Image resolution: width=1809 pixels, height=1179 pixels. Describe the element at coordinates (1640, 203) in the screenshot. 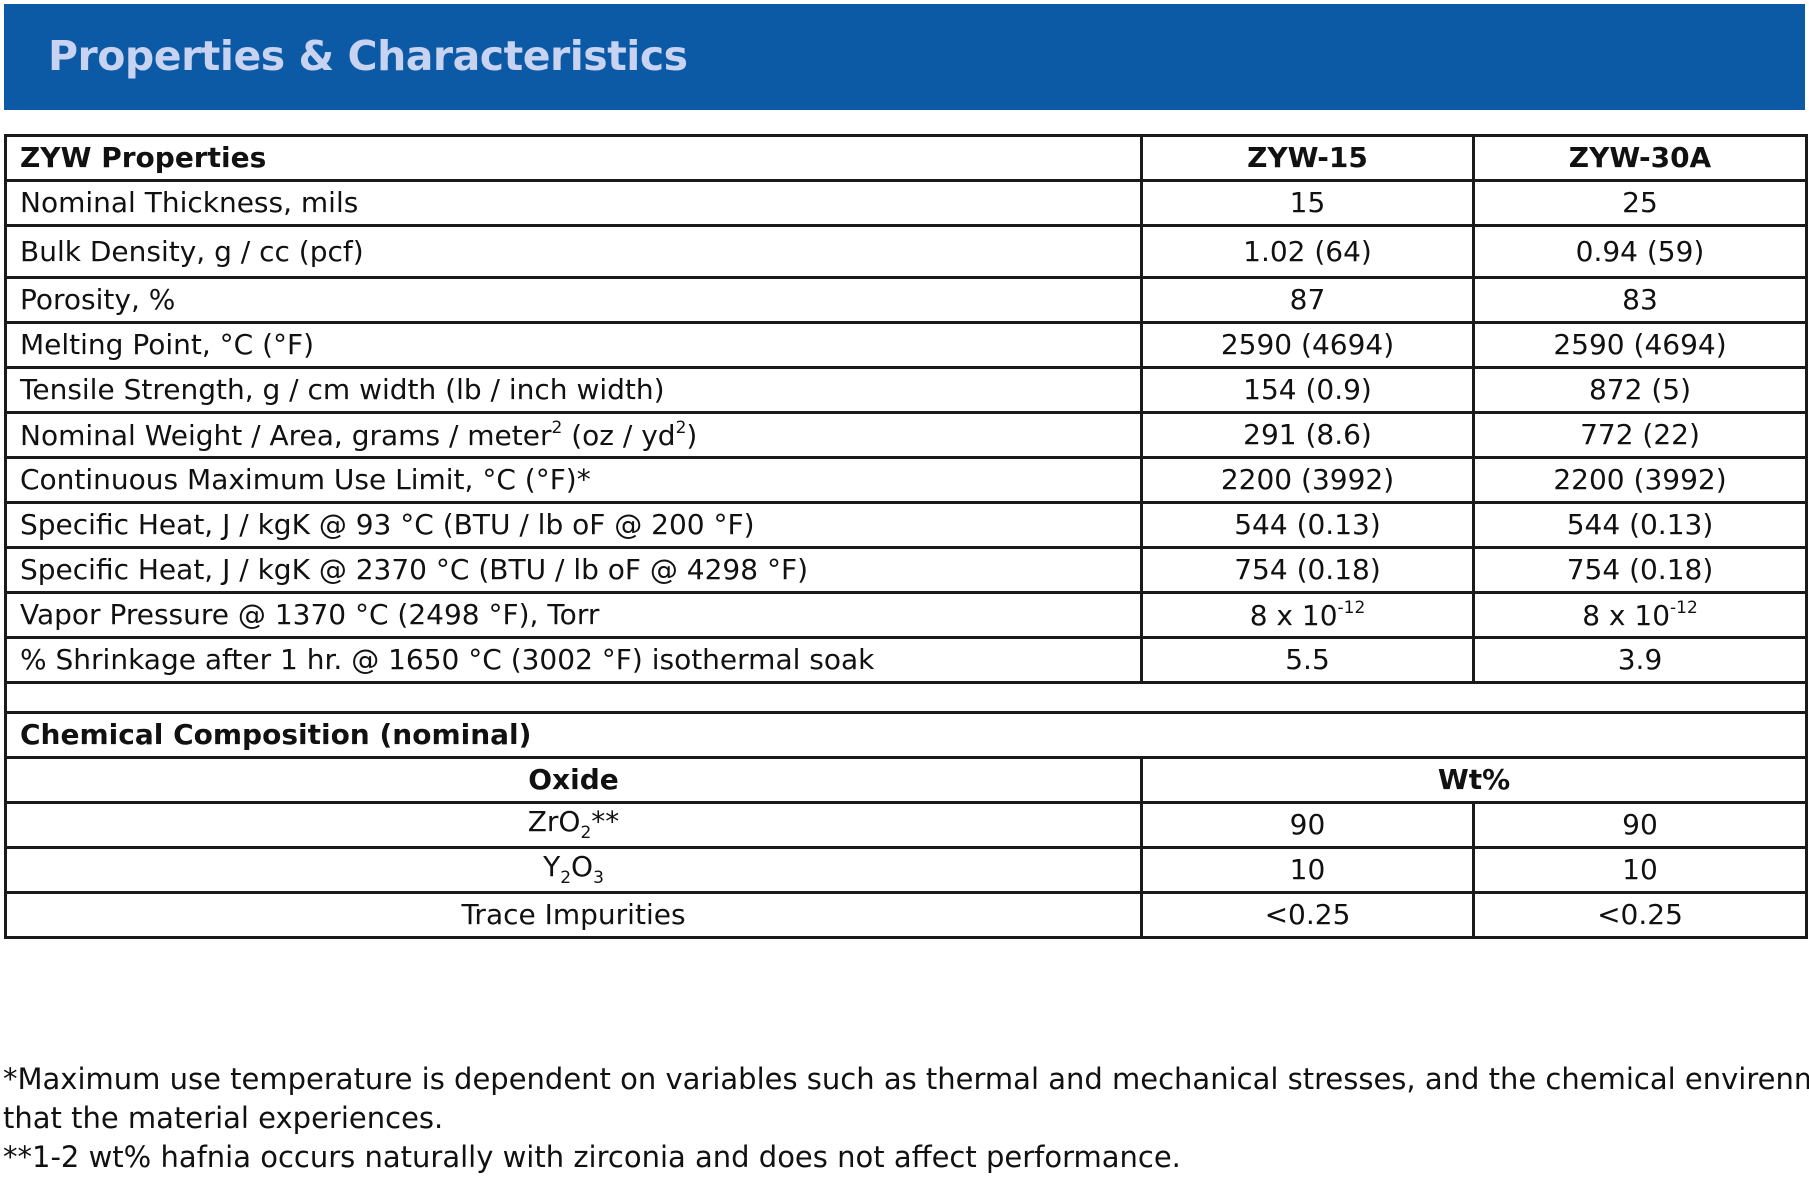

I see `row-value-zyw30a: 25` at that location.